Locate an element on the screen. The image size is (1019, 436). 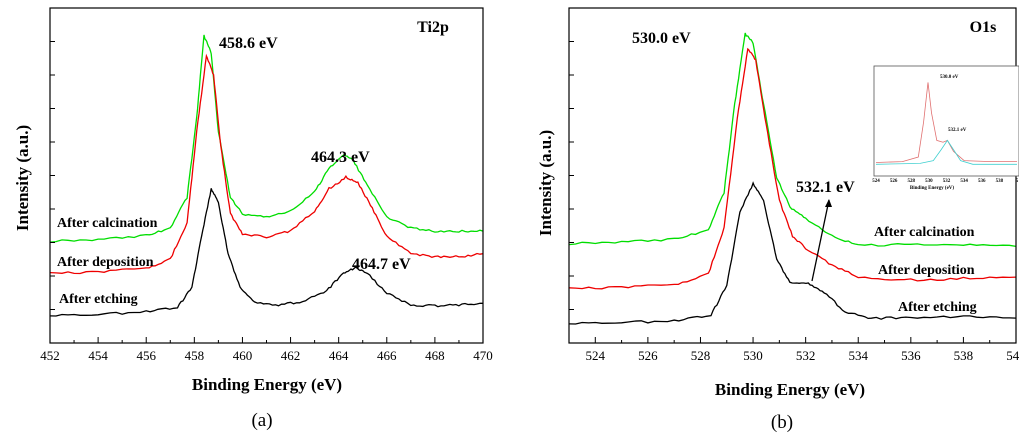
panel-a-series-label-calcination: After calcination is located at coordinates (107, 223).